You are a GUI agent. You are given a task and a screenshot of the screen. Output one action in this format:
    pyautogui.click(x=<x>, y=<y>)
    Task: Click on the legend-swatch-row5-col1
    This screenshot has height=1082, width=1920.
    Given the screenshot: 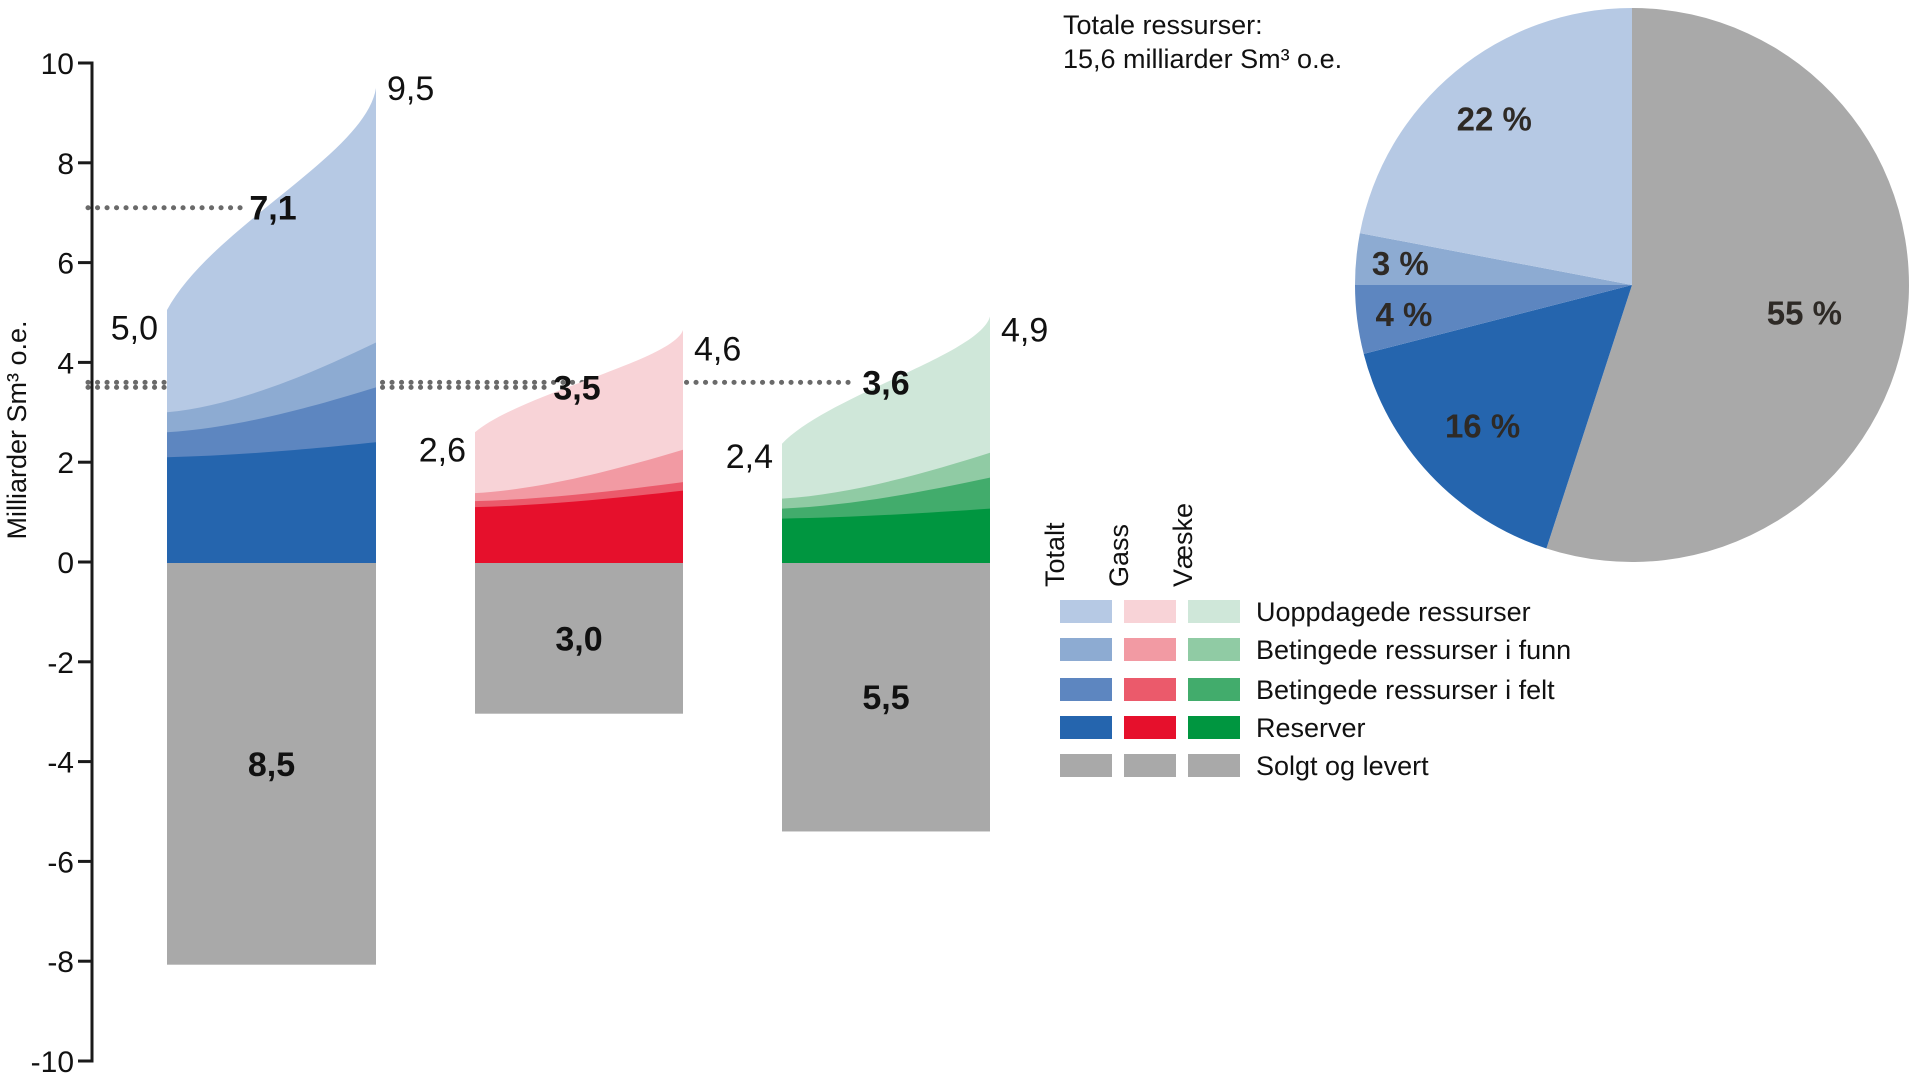 What is the action you would take?
    pyautogui.click(x=1086, y=765)
    